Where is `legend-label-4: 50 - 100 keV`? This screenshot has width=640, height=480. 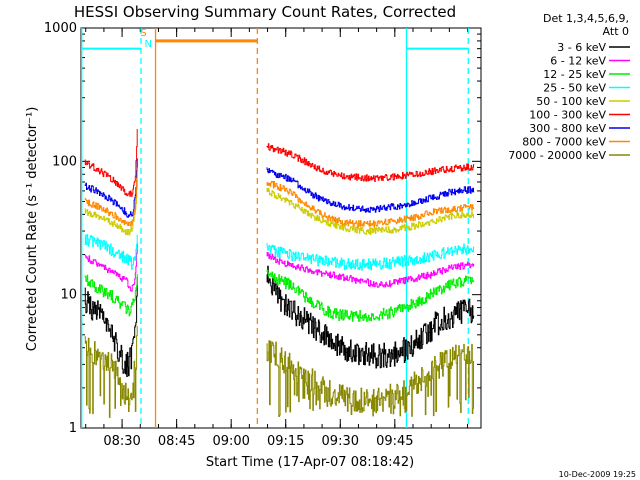
legend-label-4: 50 - 100 keV is located at coordinates (571, 101).